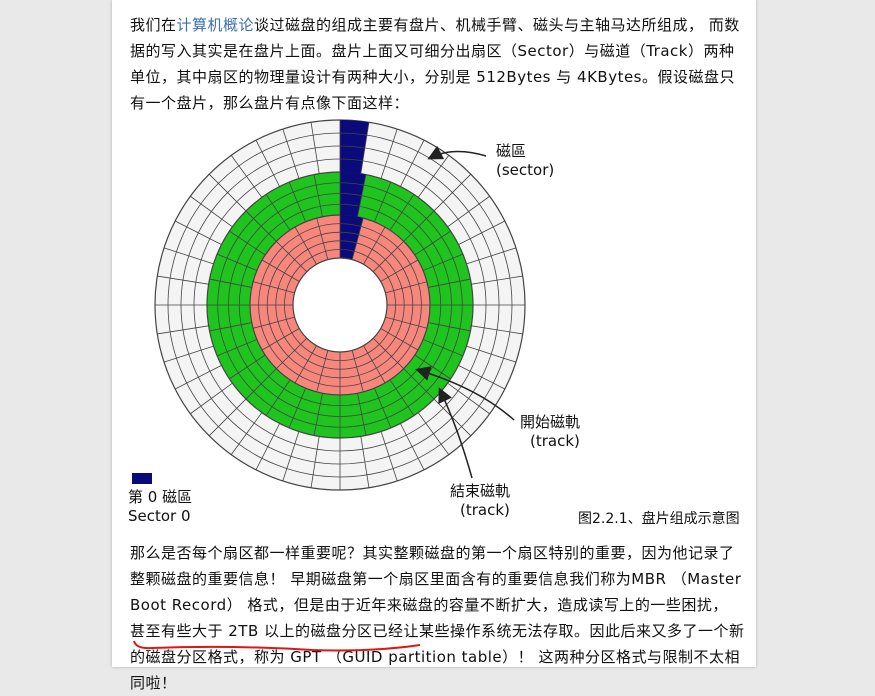  I want to click on start-track-label: 開始磁軌 (track), so click(550, 432).